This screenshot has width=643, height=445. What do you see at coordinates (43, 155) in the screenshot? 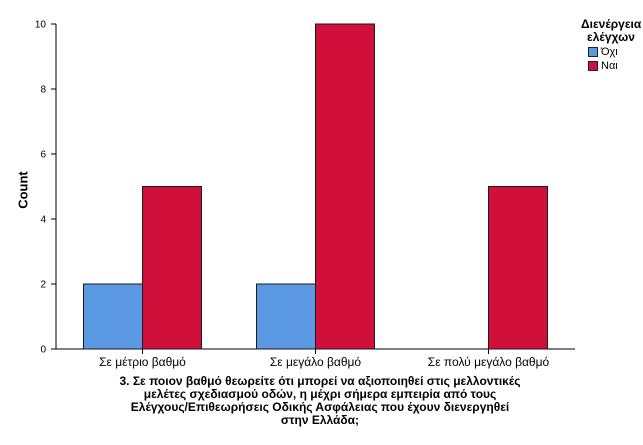
I see `y-tick-label: 6` at bounding box center [43, 155].